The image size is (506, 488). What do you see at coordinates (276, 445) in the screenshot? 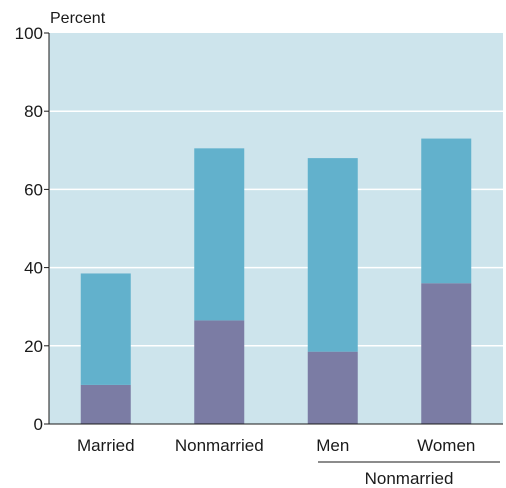
I see `x-tick-labels: Married Nonmarried Men Women` at bounding box center [276, 445].